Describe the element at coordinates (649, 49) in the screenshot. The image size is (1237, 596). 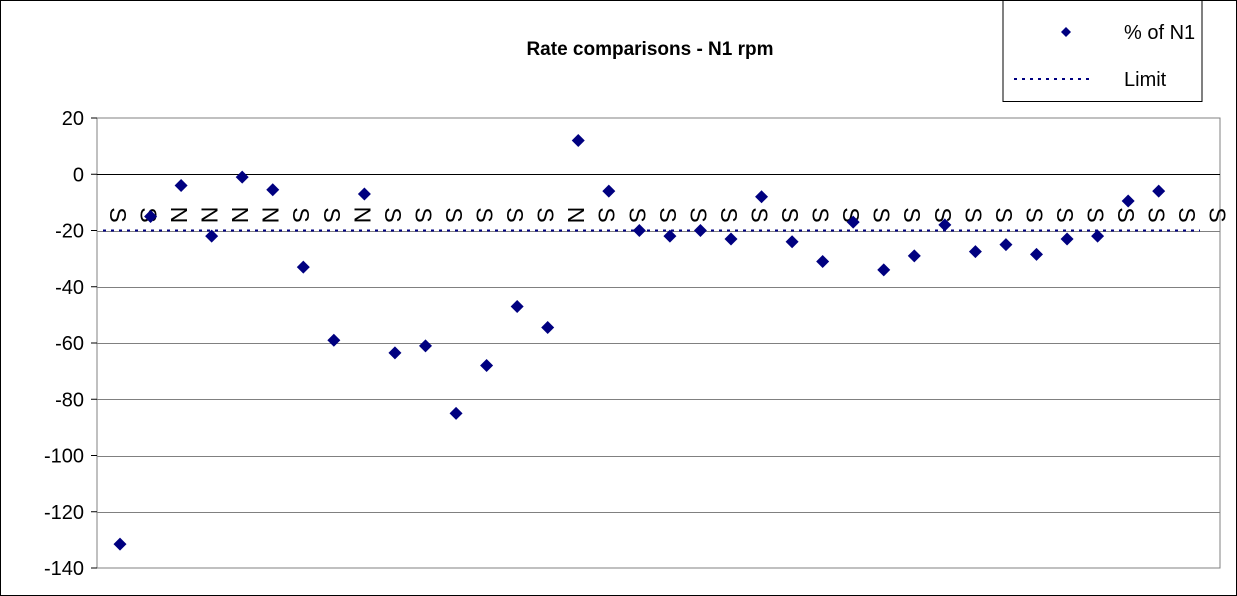
I see `chart-title: Rate comparisons - N1 rpm` at that location.